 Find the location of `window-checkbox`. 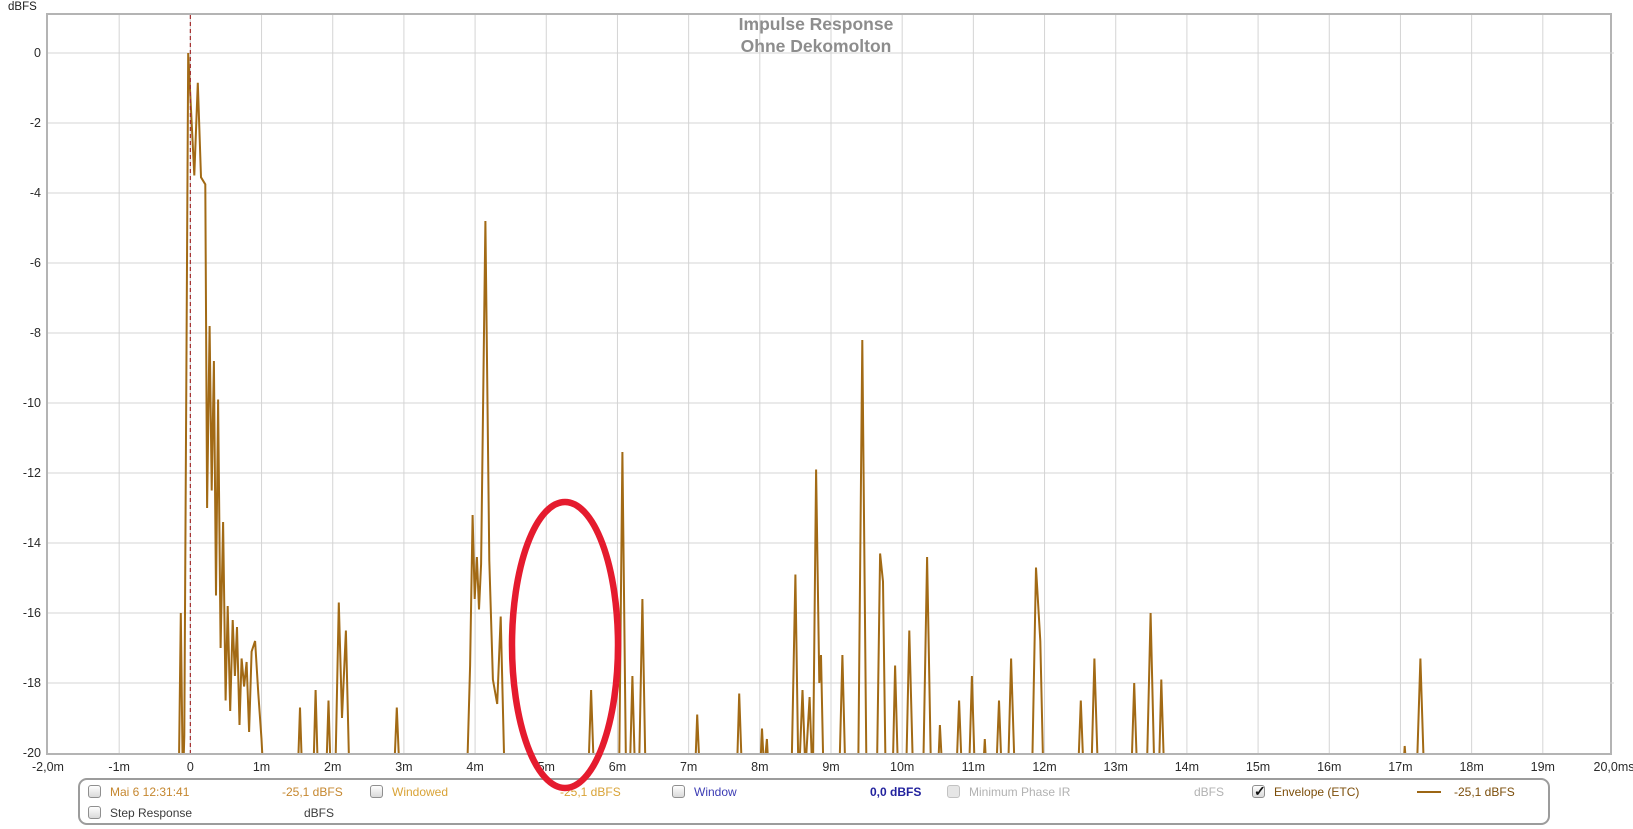

window-checkbox is located at coordinates (678, 791).